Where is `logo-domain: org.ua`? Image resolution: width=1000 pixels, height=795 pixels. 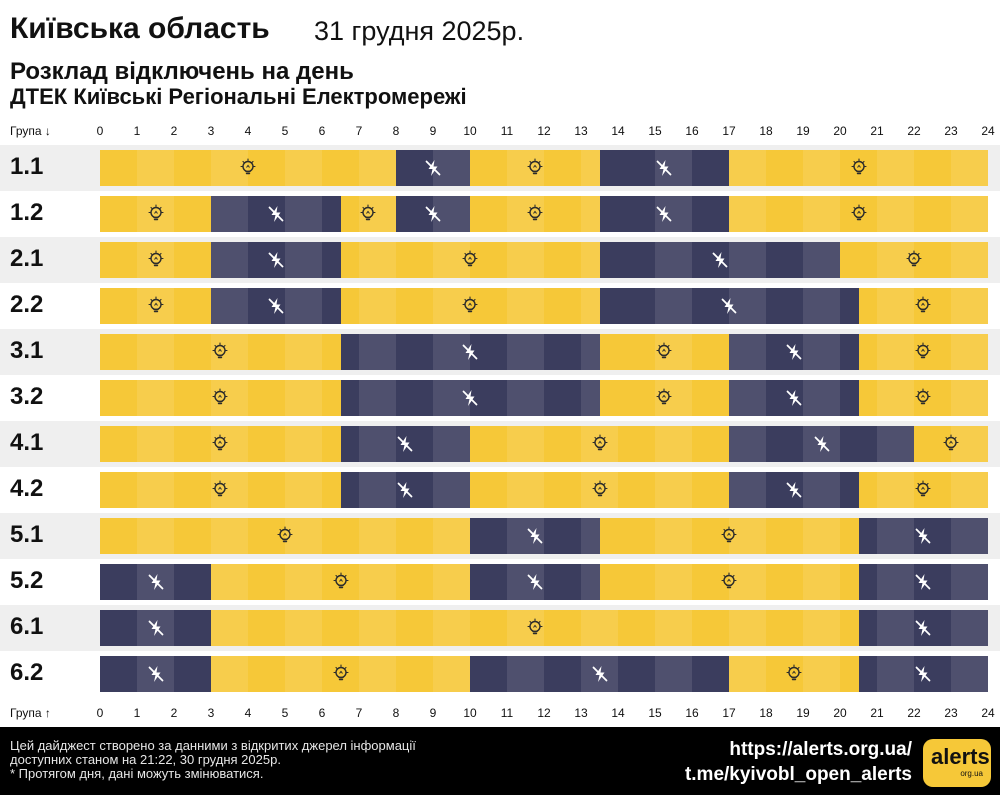 logo-domain: org.ua is located at coordinates (971, 773).